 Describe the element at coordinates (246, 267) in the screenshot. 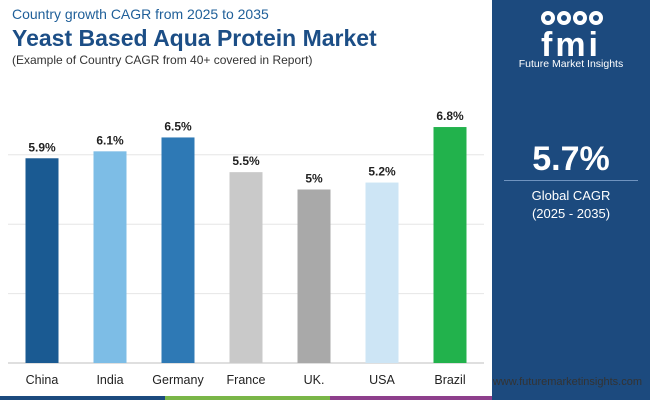

I see `bar-france` at that location.